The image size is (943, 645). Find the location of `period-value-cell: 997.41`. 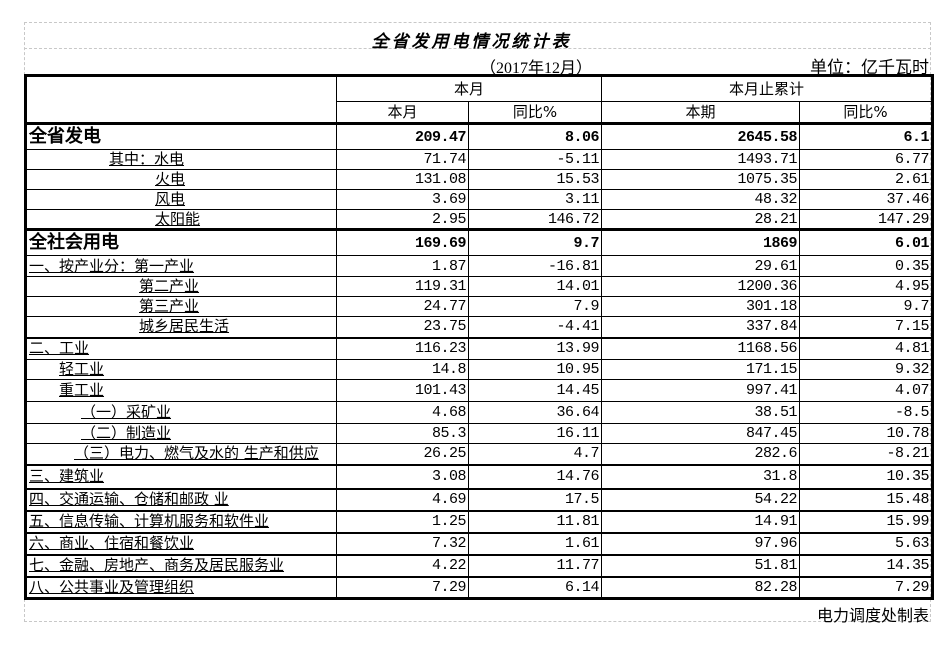

period-value-cell: 997.41 is located at coordinates (701, 390).